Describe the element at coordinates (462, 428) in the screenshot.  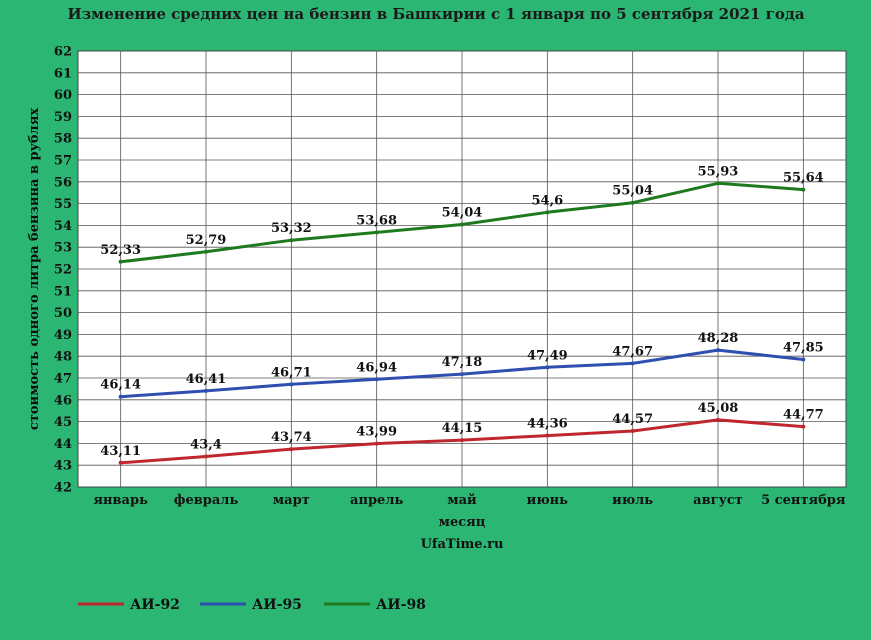
I see `data-label: 44,15` at that location.